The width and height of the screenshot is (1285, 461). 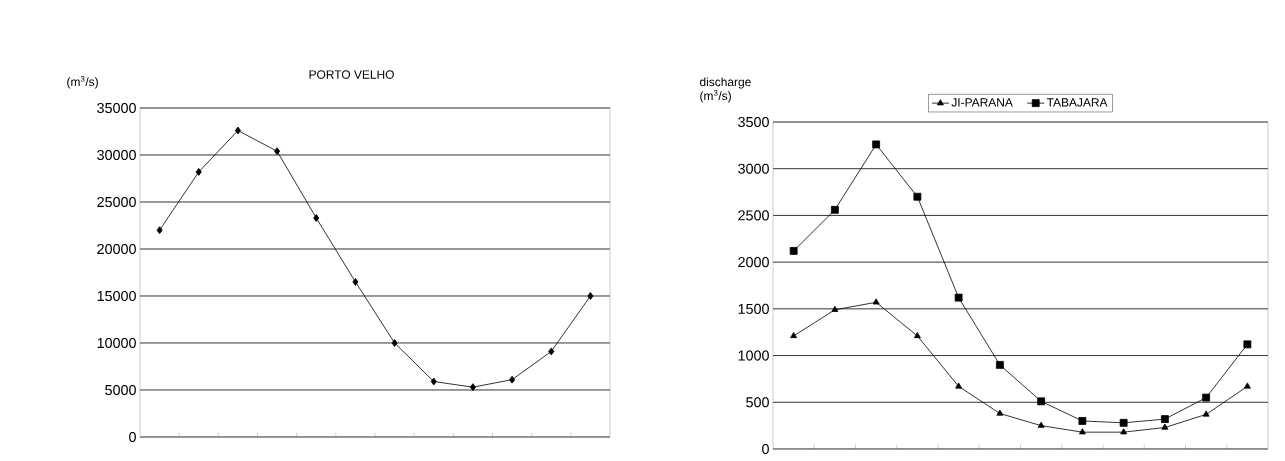 I want to click on y-tick-label: 10000, so click(x=116, y=343).